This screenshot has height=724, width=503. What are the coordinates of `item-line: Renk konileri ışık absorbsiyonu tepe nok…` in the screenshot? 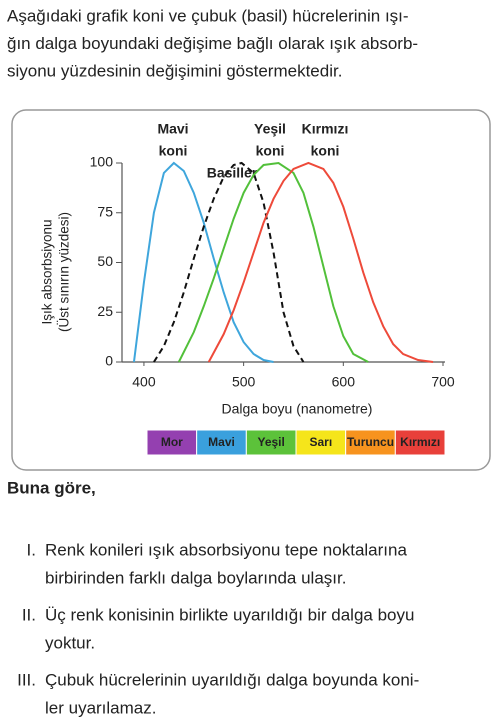 It's located at (226, 549).